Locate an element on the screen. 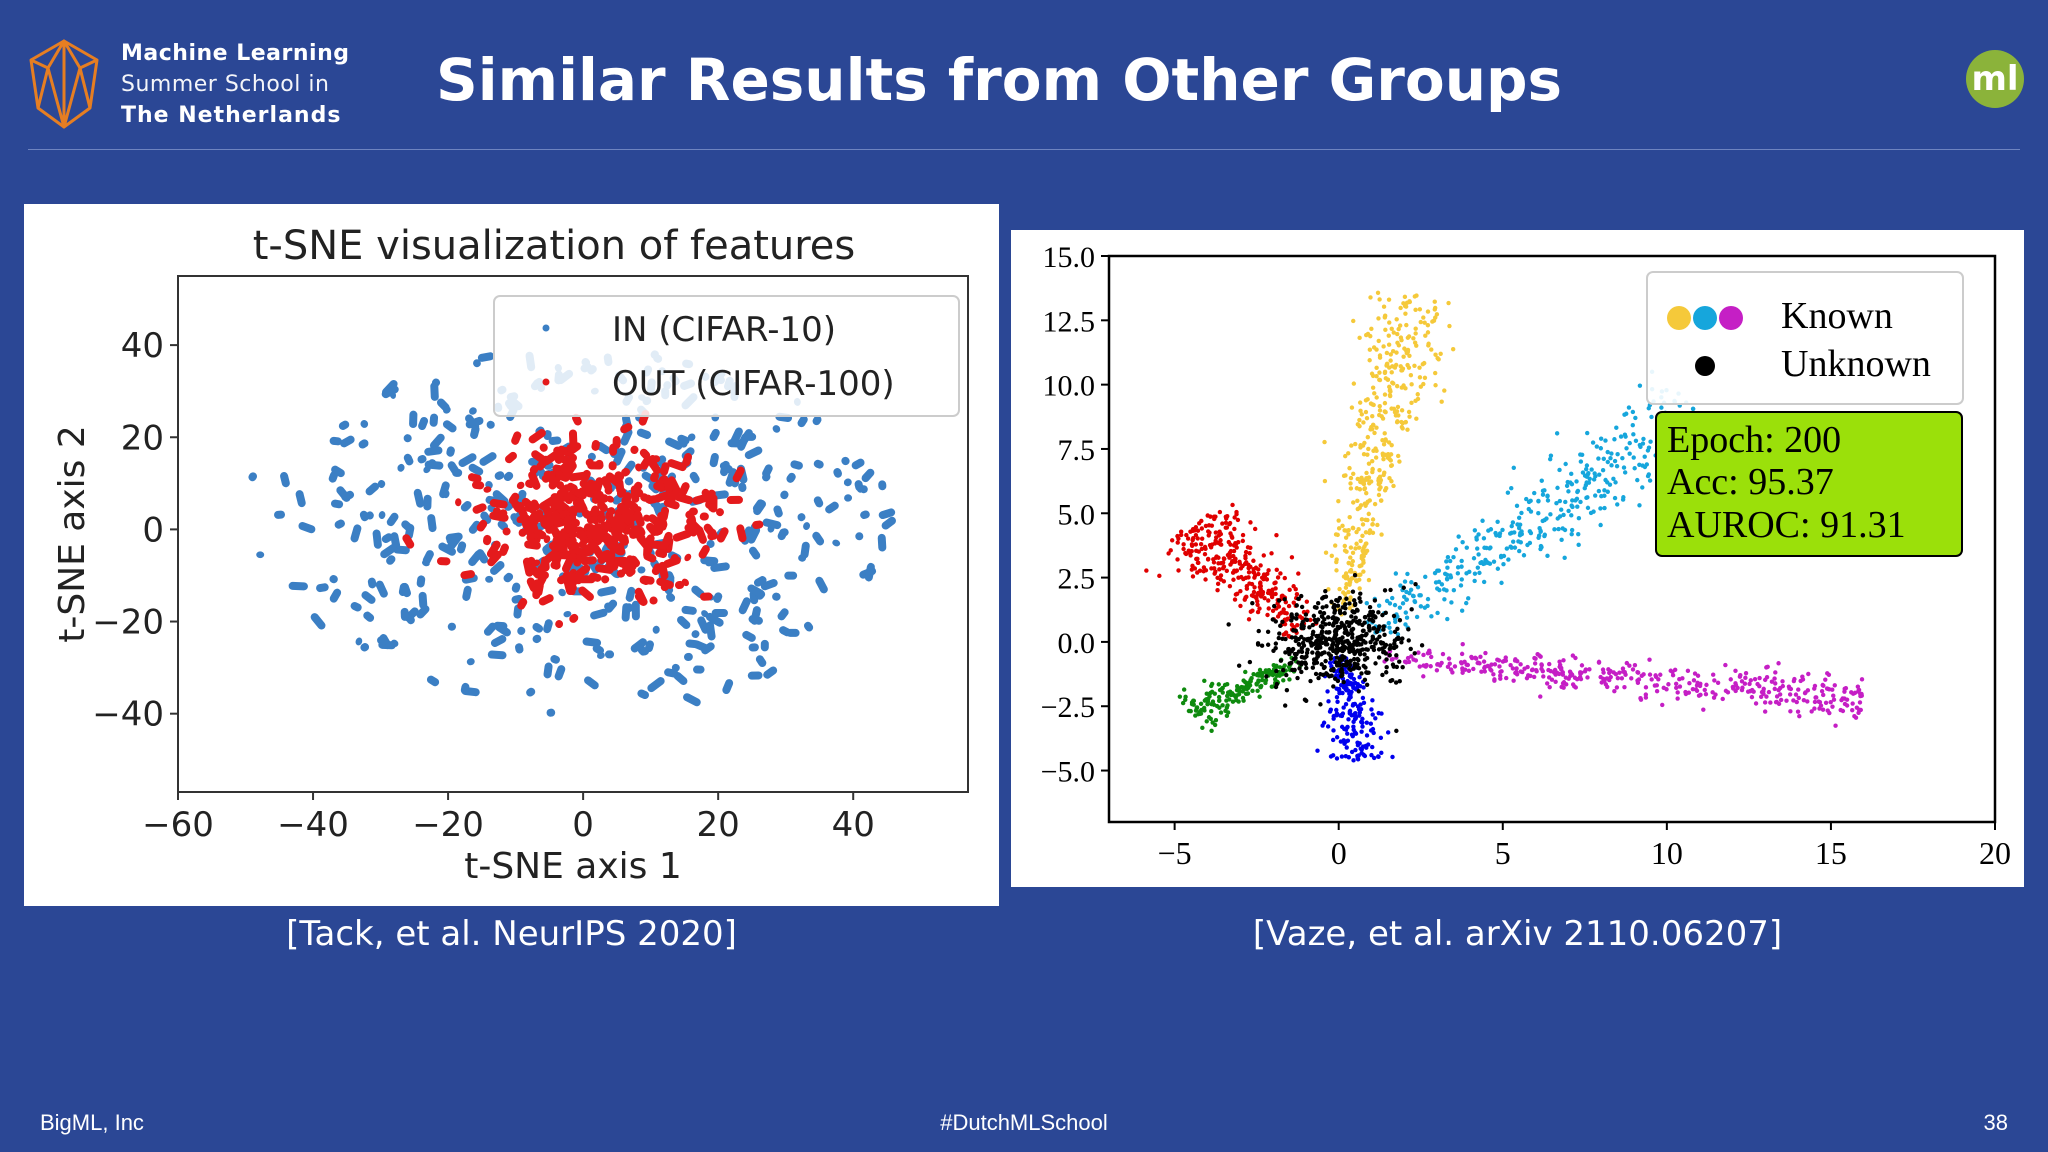 The width and height of the screenshot is (2048, 1152). chart1-ylabel: t-SNE axis 2 is located at coordinates (72, 534).